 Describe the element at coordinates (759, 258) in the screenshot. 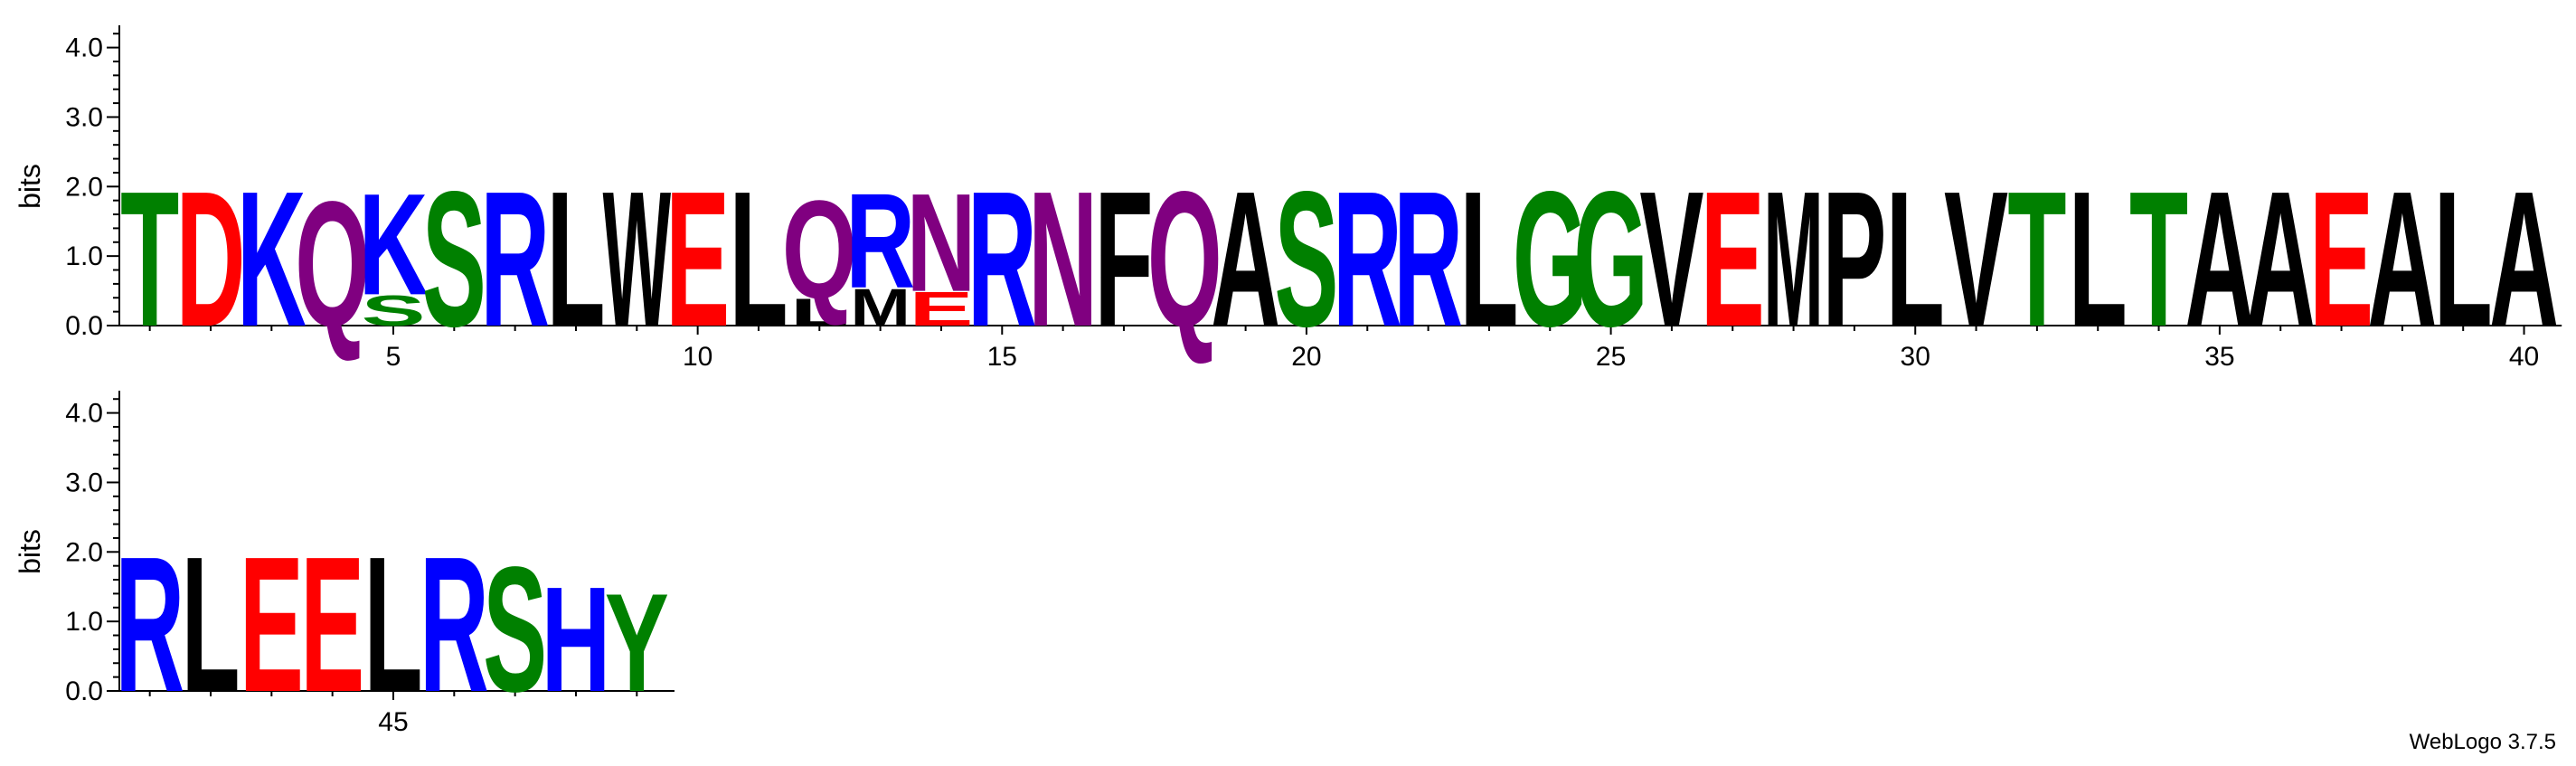

I see `logo-letter-L-pos-11: L` at that location.